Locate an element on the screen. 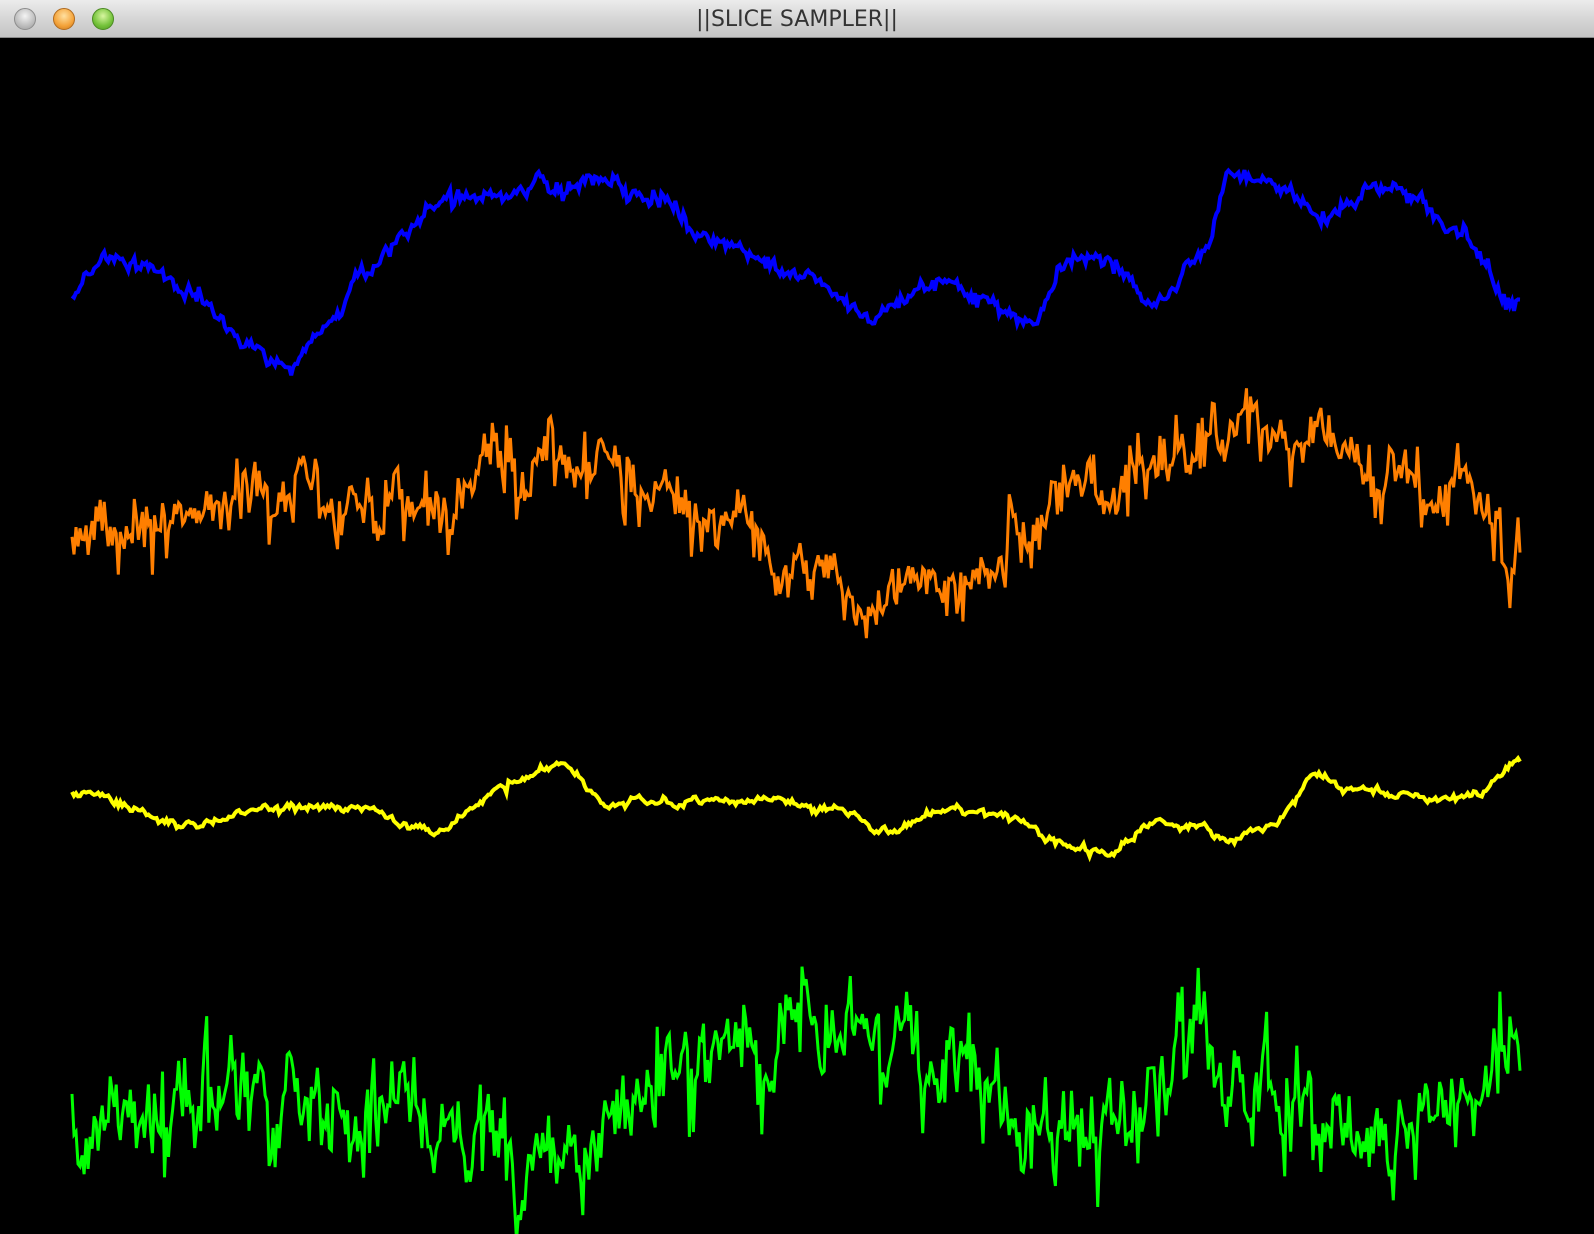  window-title: ||SLICE SAMPLER|| is located at coordinates (797, 19).